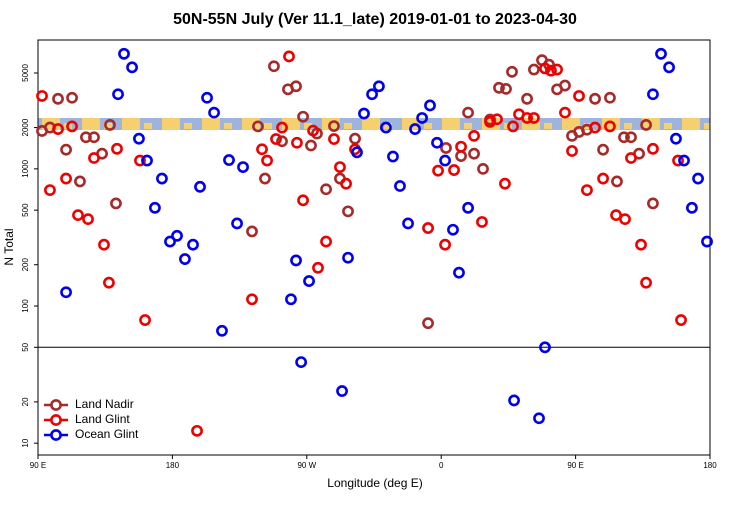 This screenshot has height=505, width=750. What do you see at coordinates (173, 465) in the screenshot?
I see `x-tick-label: 180` at bounding box center [173, 465].